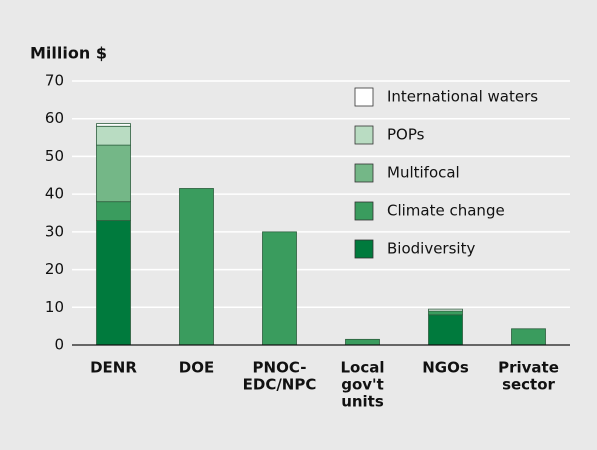  Describe the element at coordinates (54, 231) in the screenshot. I see `y-tick-label: 30` at that location.